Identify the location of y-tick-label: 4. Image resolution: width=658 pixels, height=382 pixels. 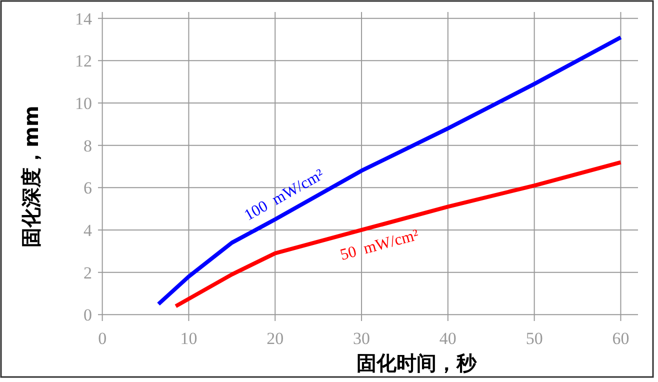
(88, 230).